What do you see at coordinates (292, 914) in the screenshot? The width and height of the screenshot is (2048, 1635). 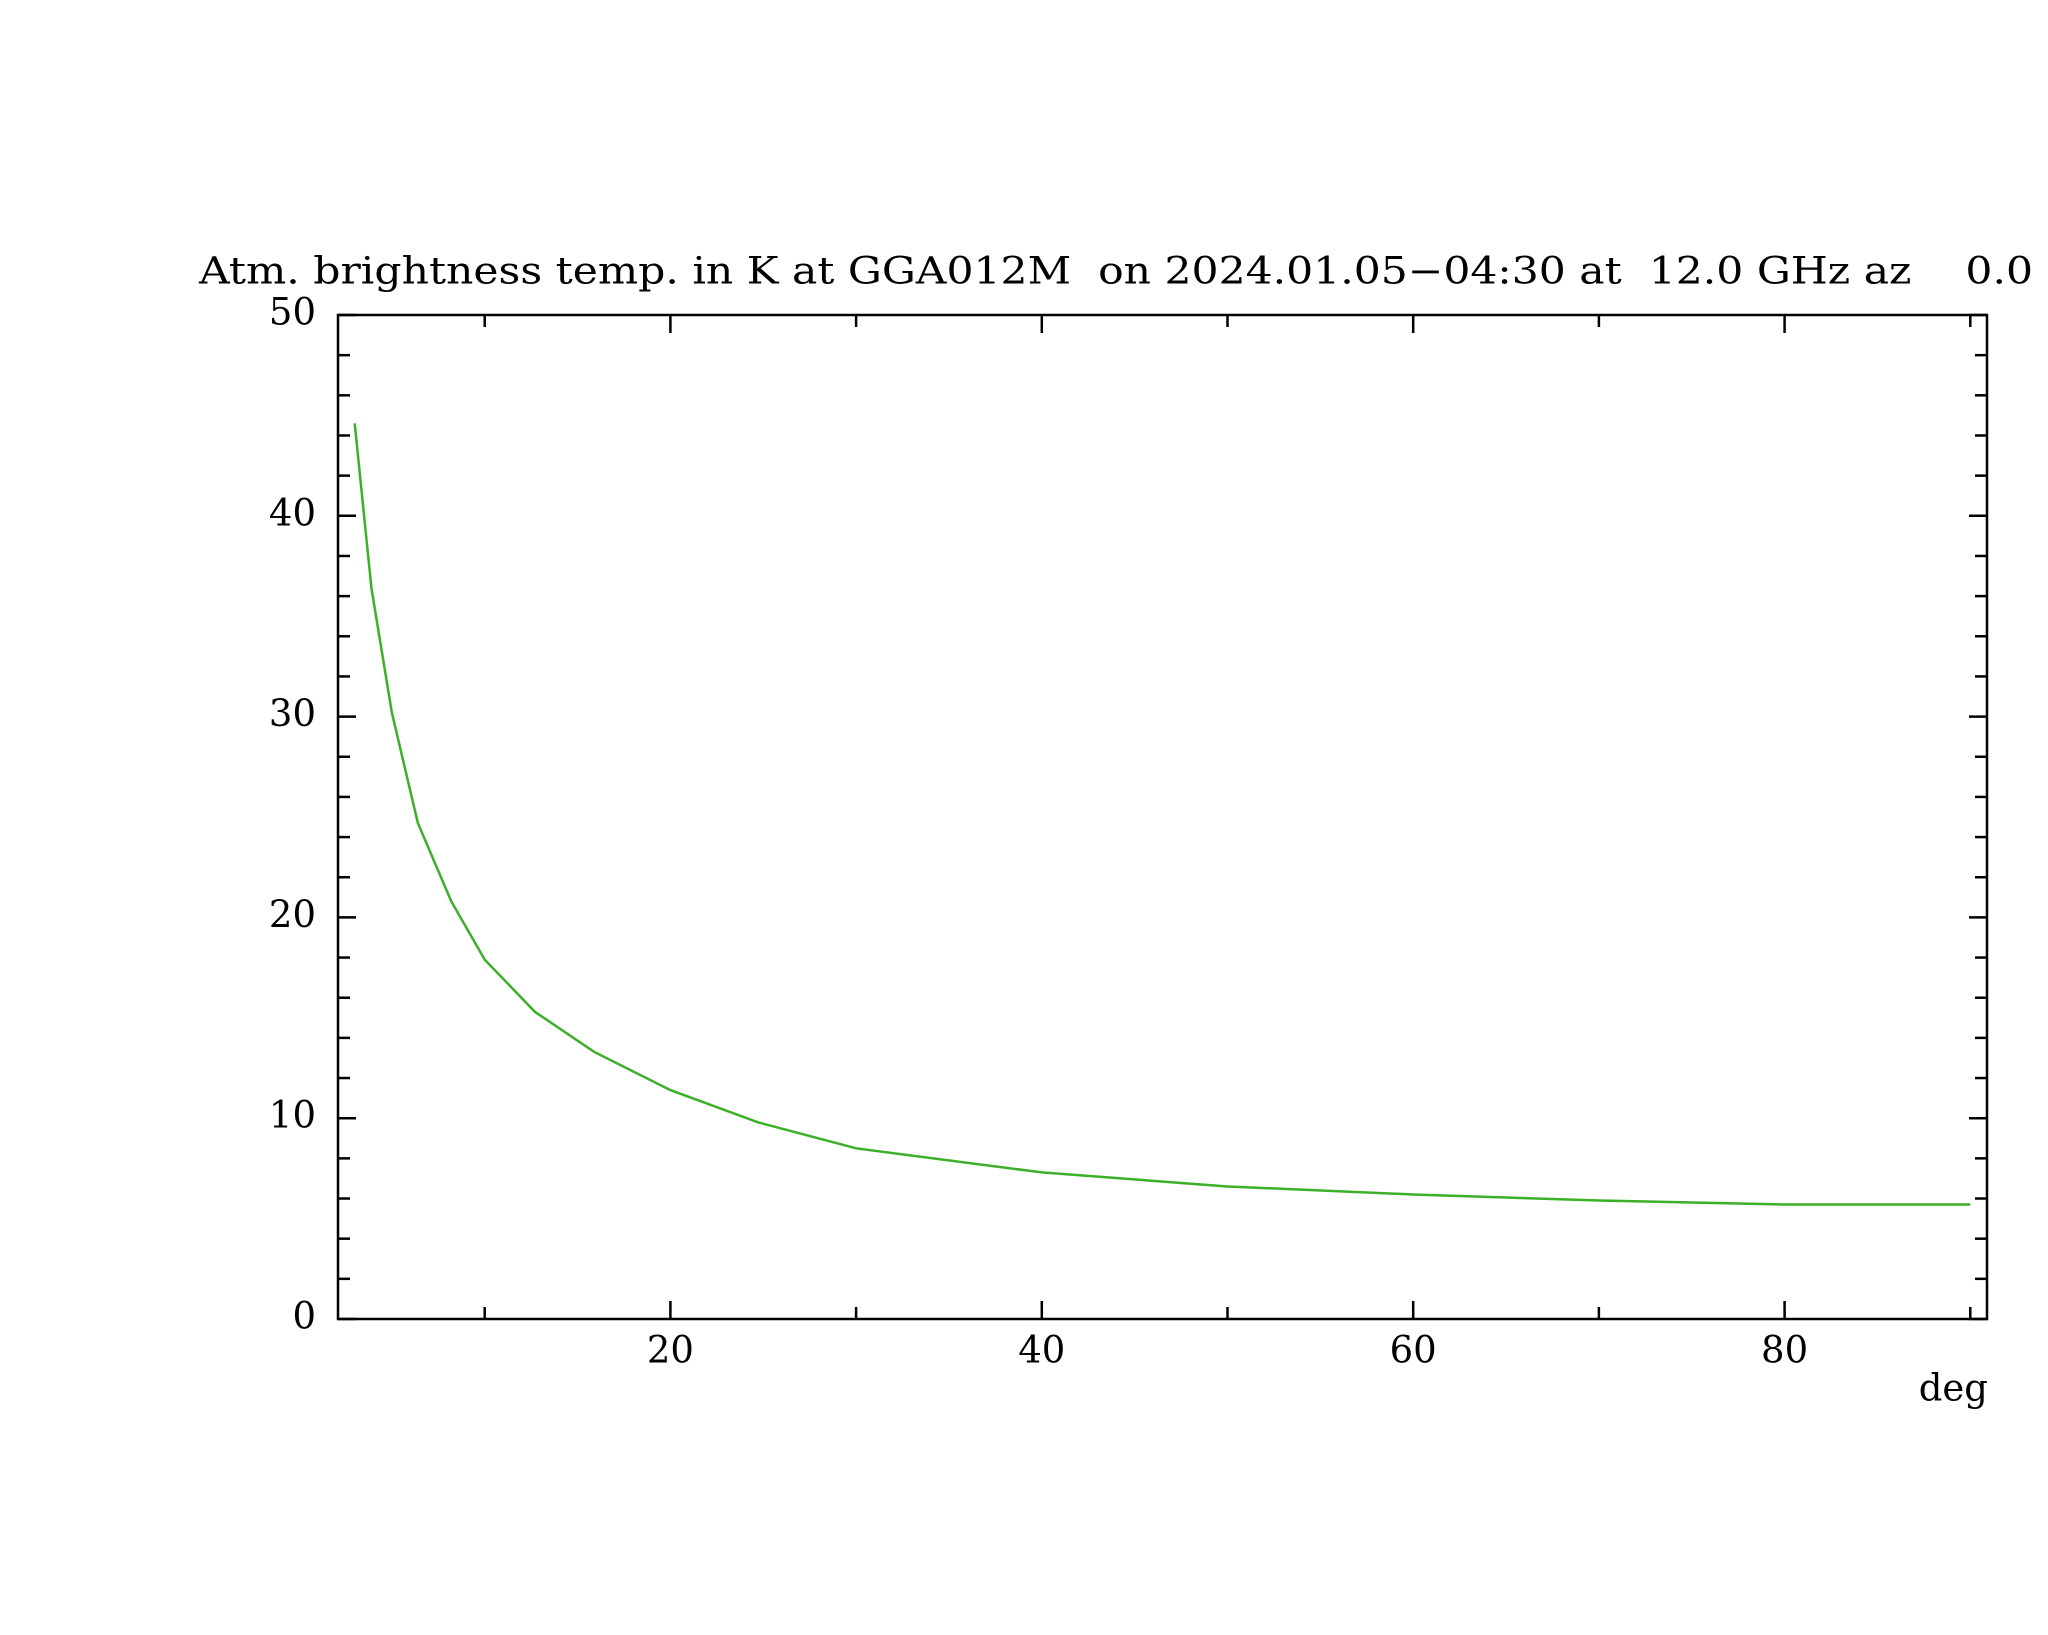 I see `y-tick-label: 20` at bounding box center [292, 914].